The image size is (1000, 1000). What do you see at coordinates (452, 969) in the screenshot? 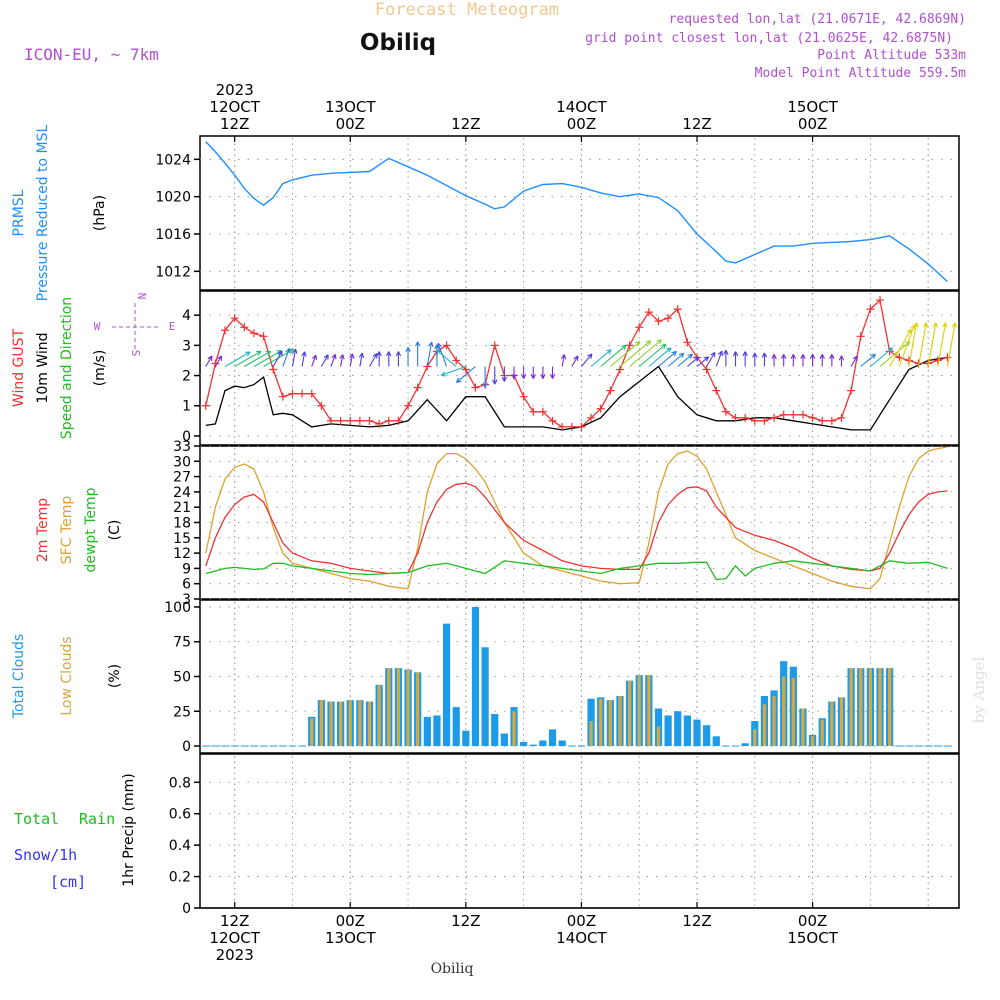
I see `footer-station: Obiliq` at bounding box center [452, 969].